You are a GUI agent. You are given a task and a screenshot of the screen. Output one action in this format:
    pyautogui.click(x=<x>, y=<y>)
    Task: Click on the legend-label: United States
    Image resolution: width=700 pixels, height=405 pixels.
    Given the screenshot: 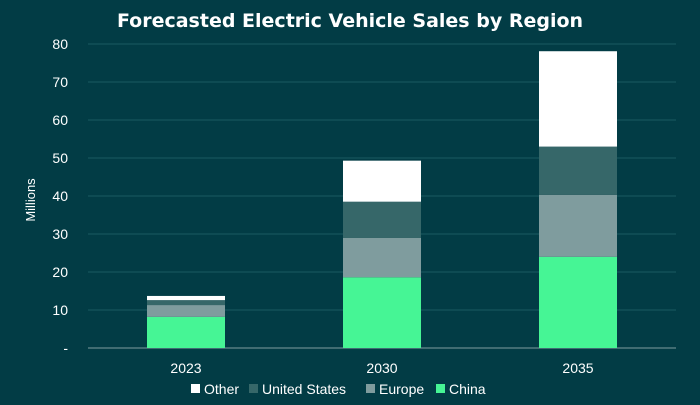 What is the action you would take?
    pyautogui.click(x=304, y=389)
    